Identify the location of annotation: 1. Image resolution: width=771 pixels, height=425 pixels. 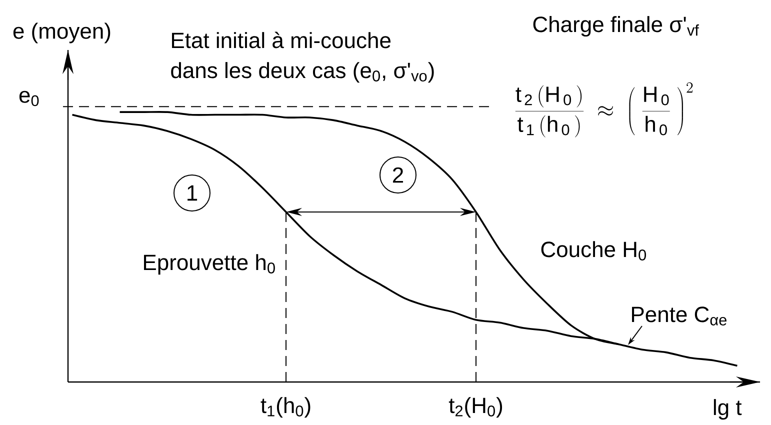
(193, 193).